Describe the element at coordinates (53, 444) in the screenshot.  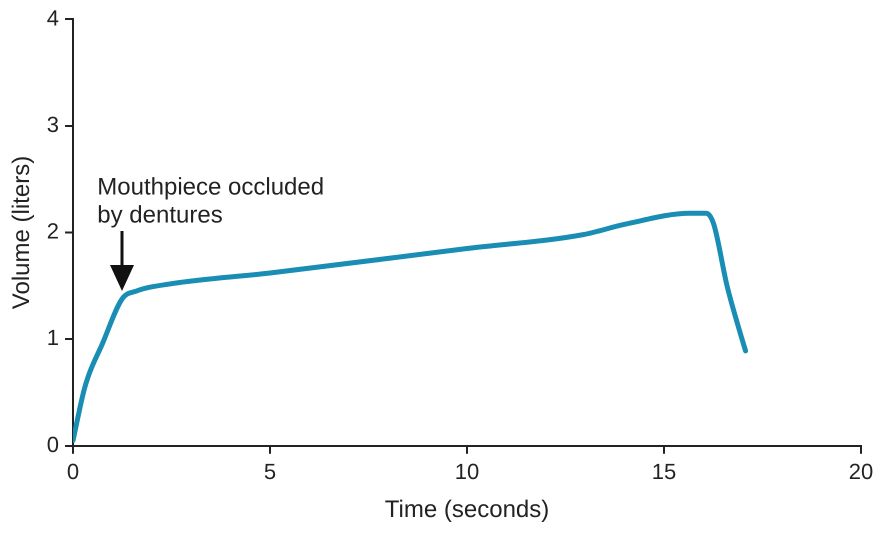
I see `y-tick-label: 0` at that location.